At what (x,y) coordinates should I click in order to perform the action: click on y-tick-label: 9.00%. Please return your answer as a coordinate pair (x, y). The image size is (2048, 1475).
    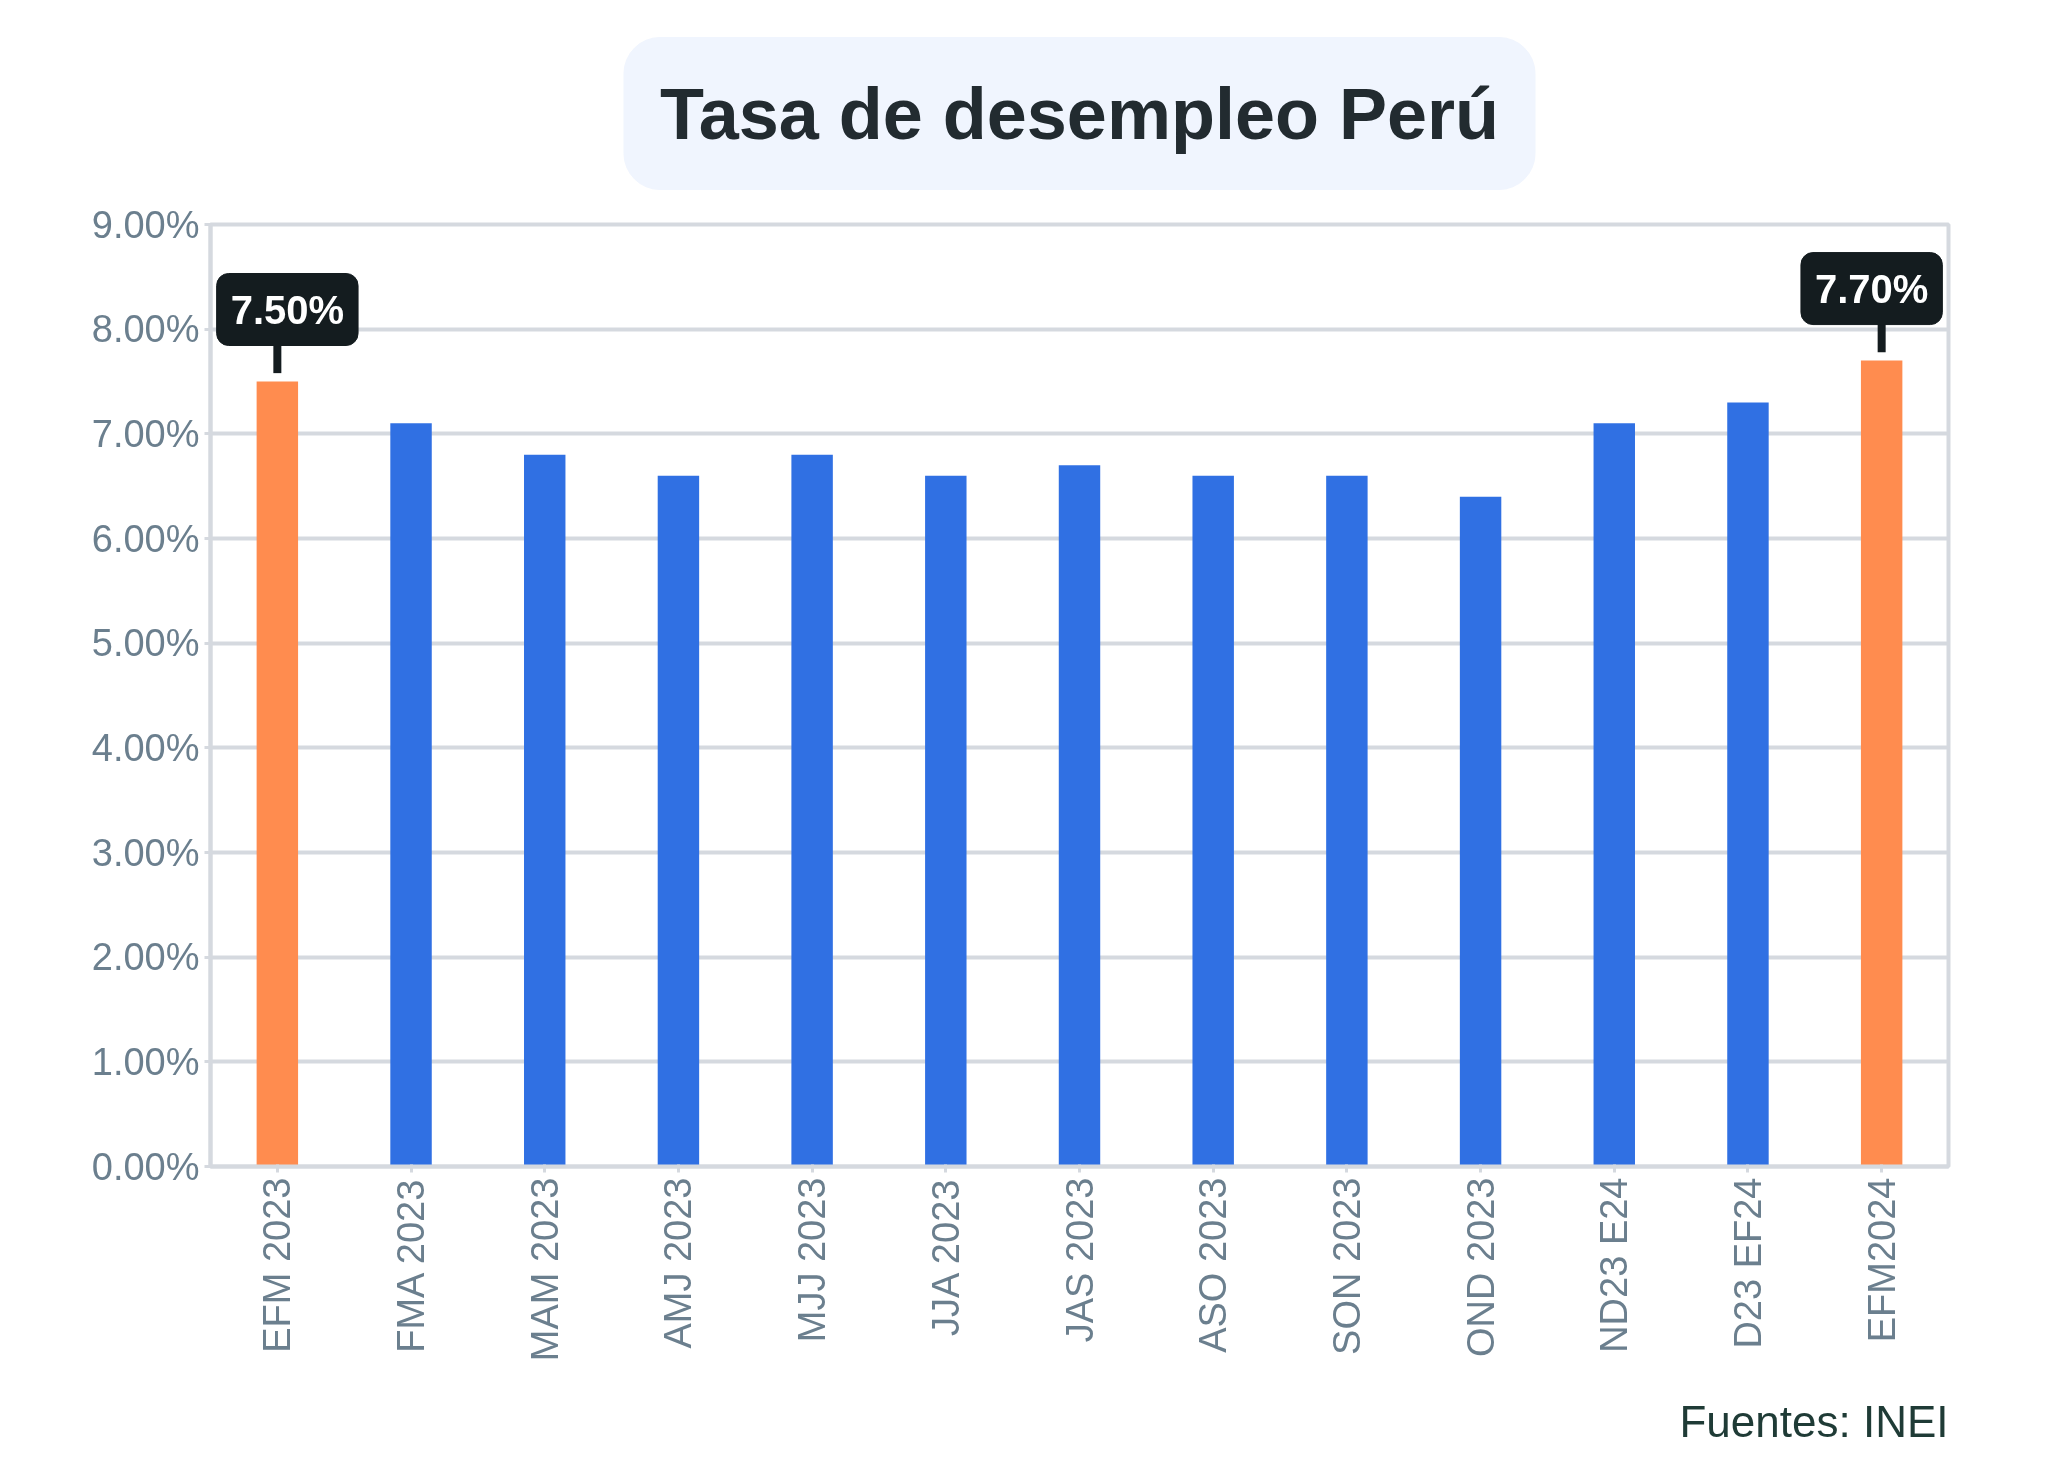
    Looking at the image, I should click on (145, 224).